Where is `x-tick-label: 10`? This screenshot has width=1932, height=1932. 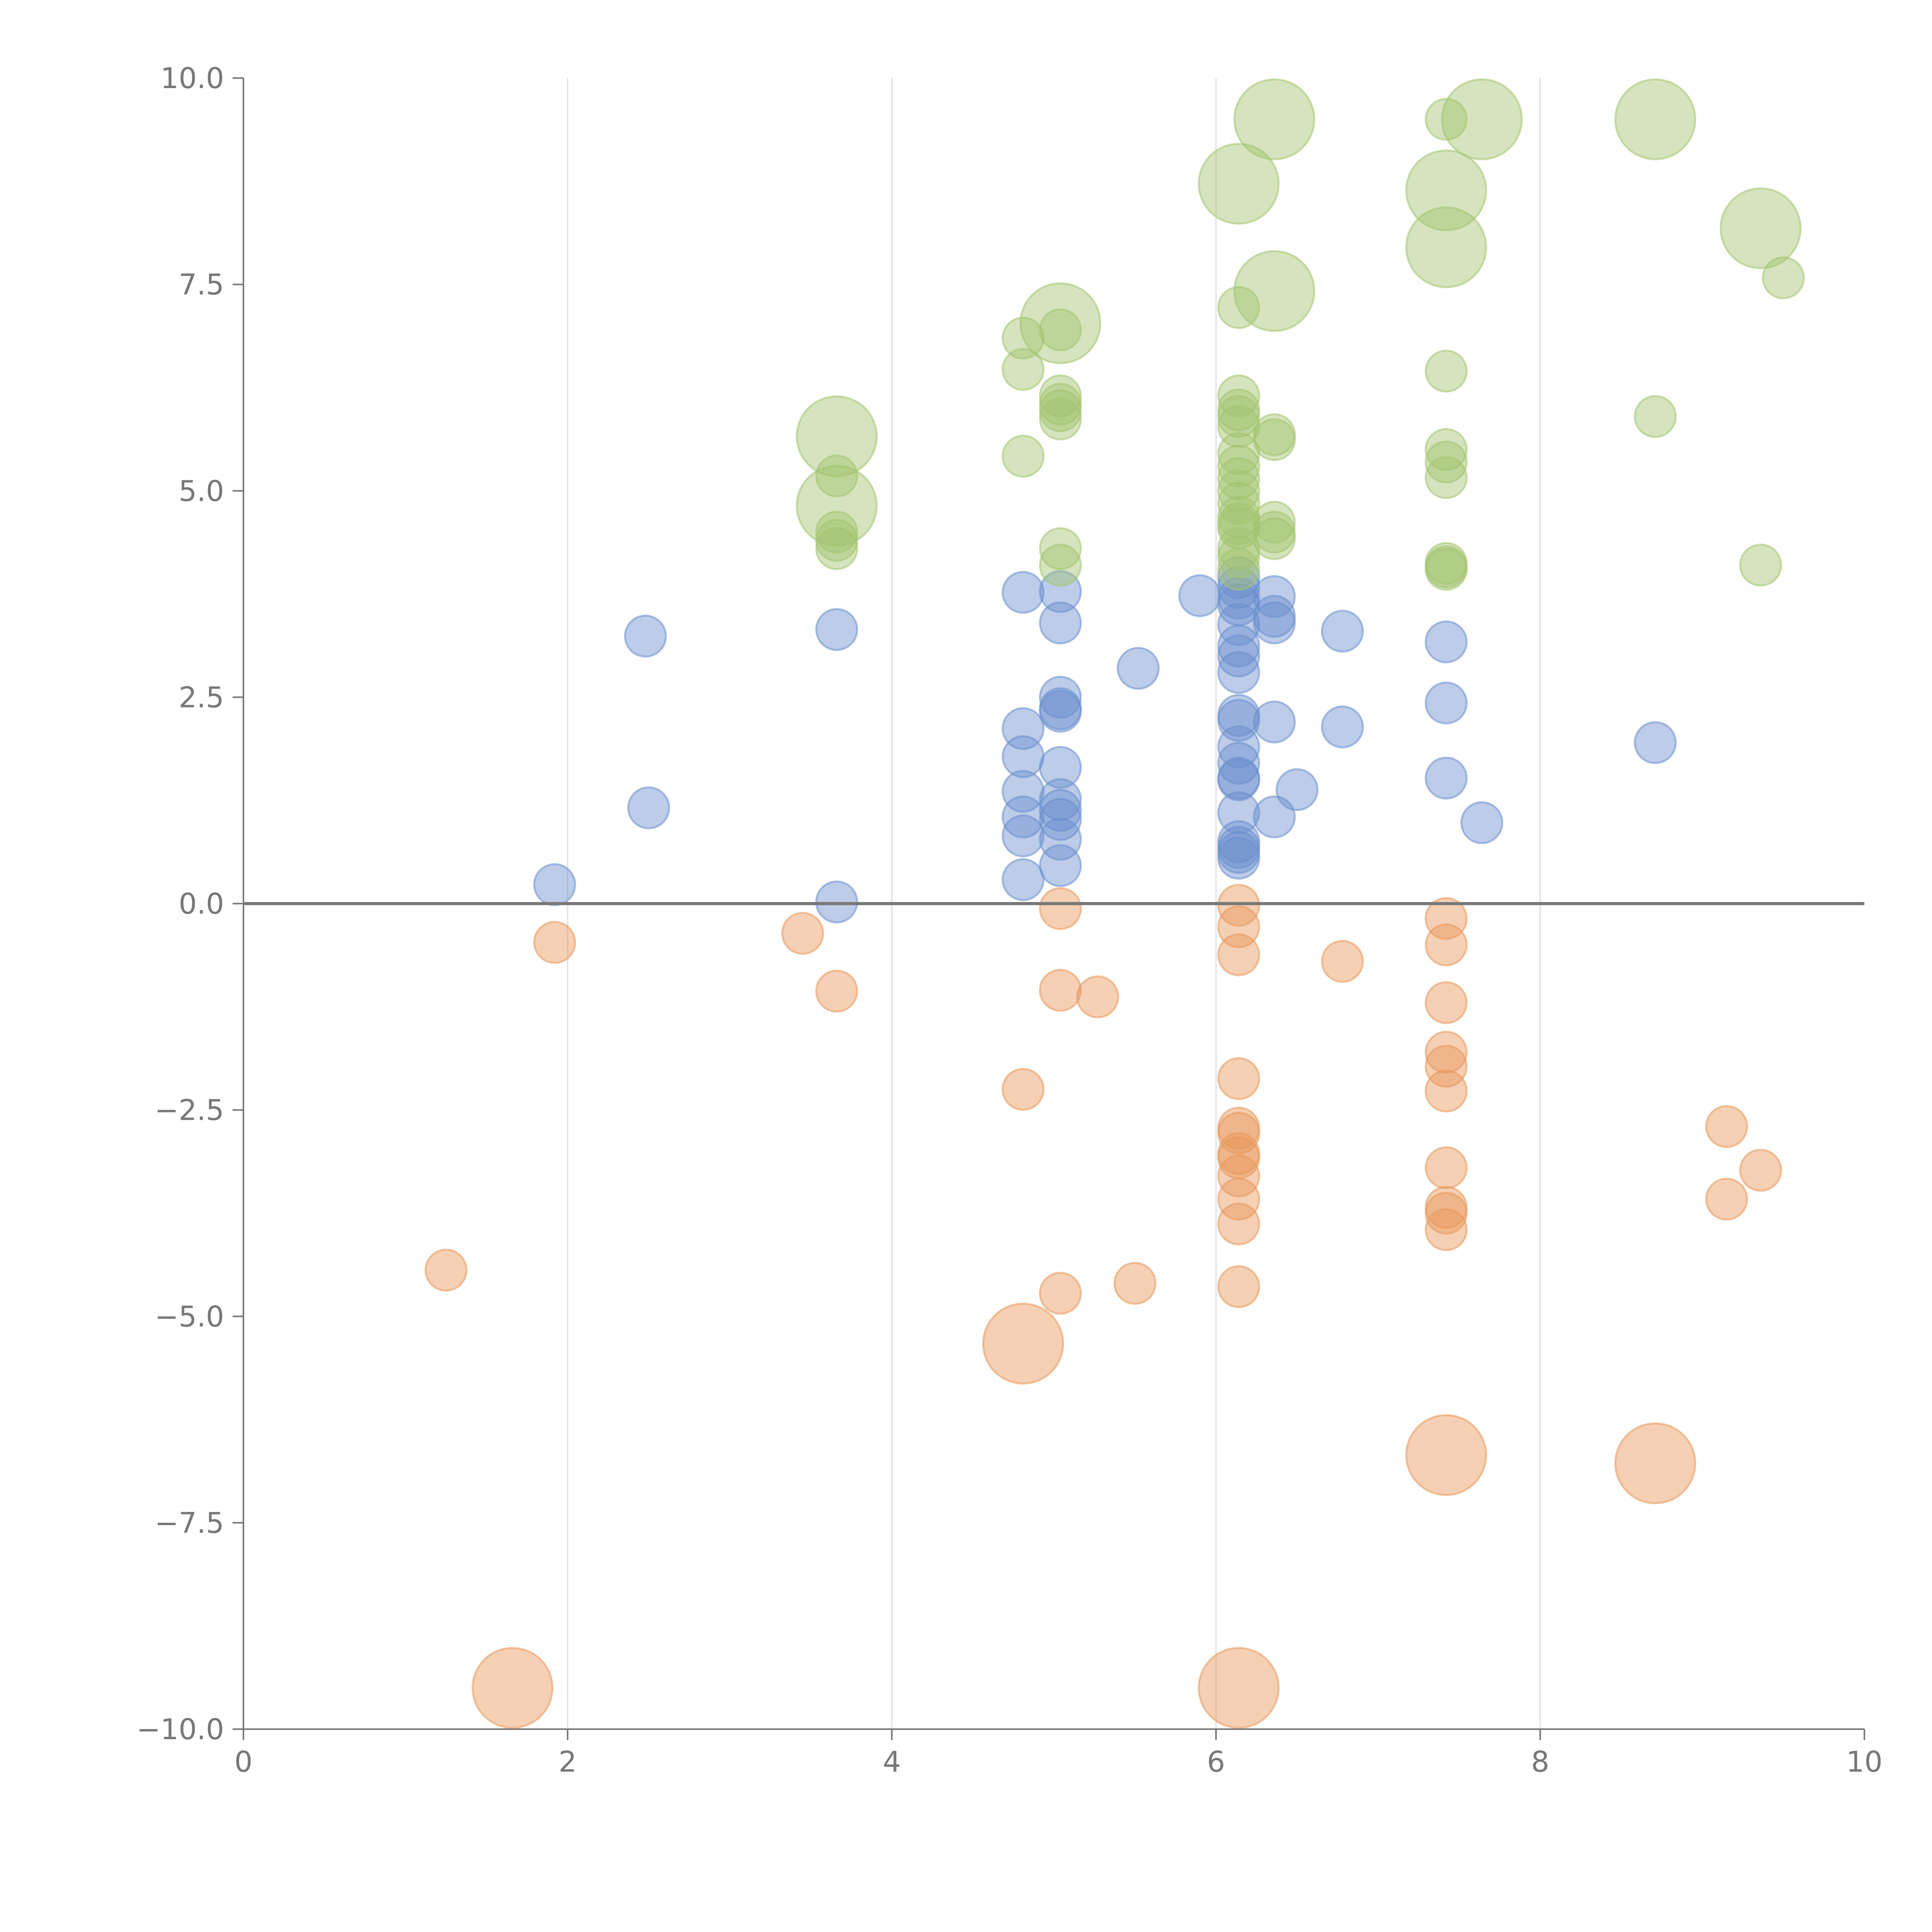
x-tick-label: 10 is located at coordinates (1865, 1762).